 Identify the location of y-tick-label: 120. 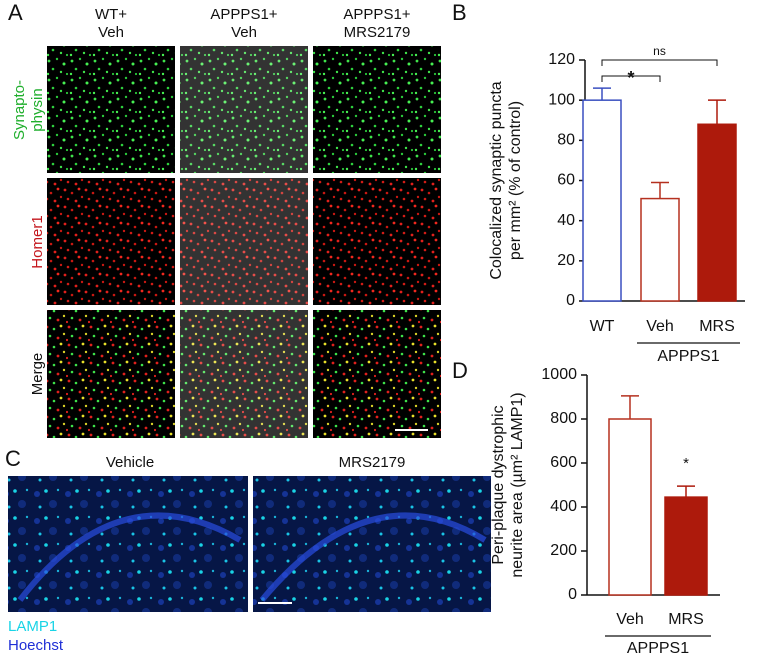
(561, 59).